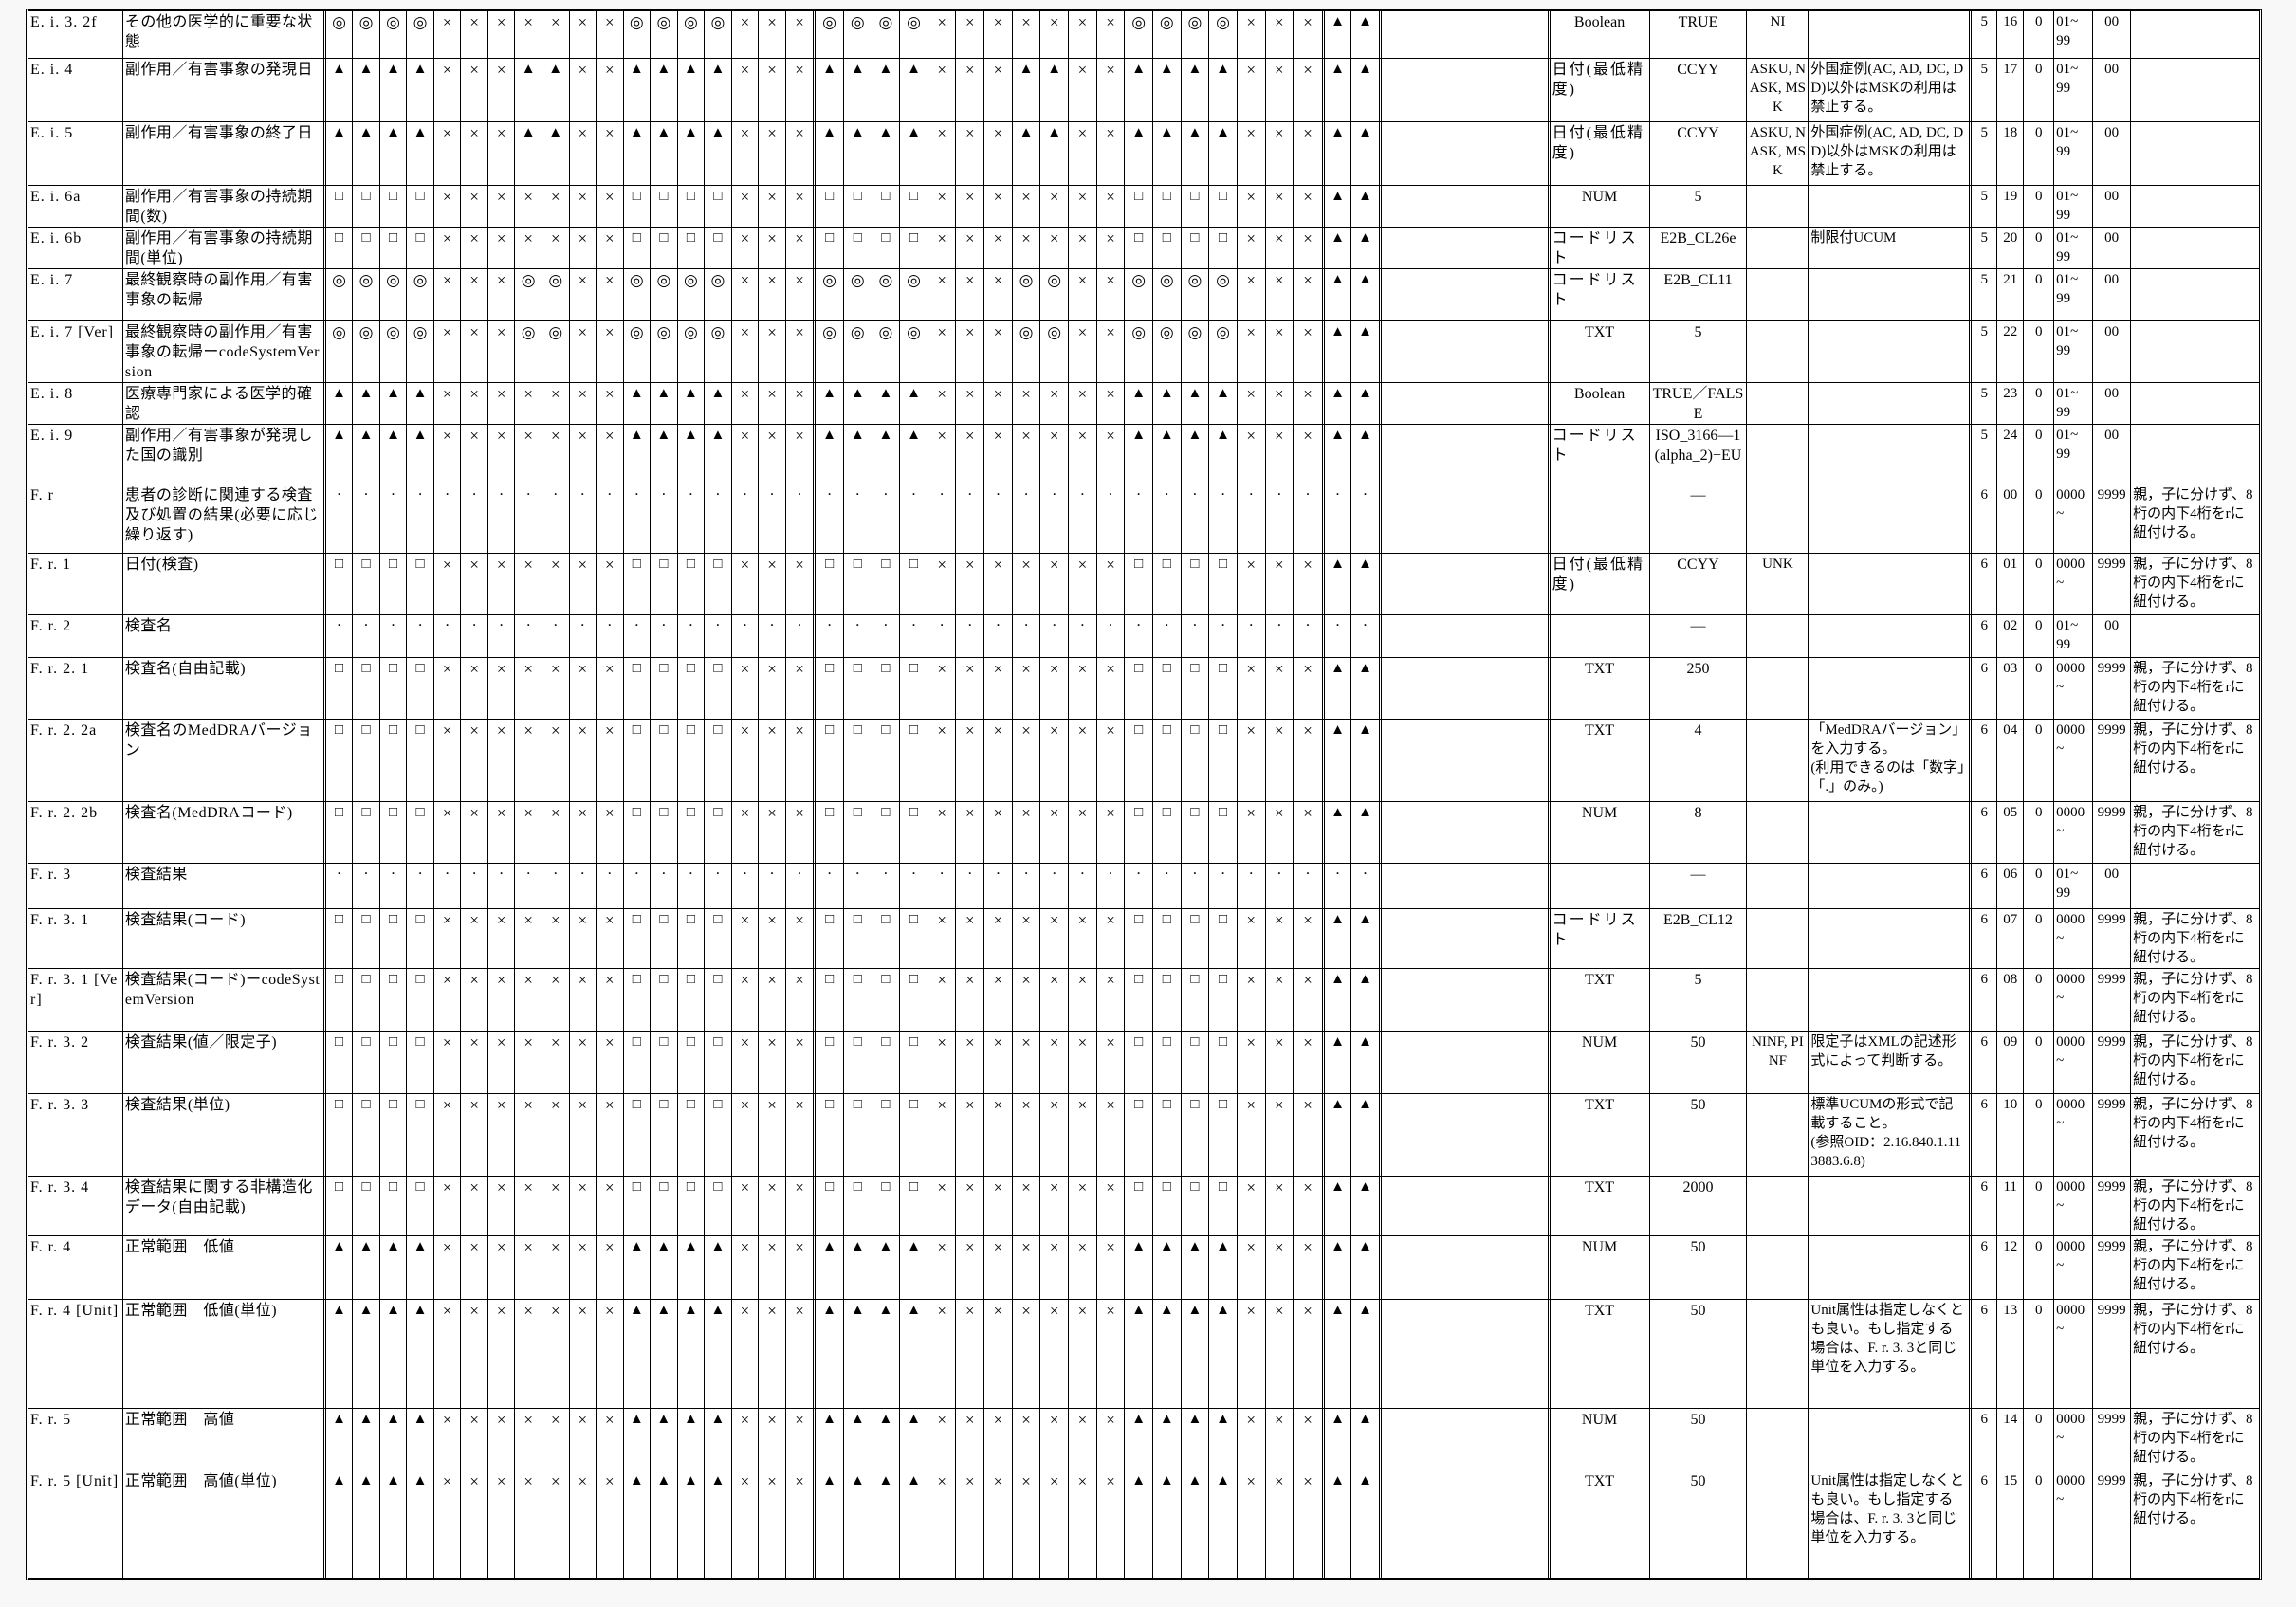  I want to click on remark-cell, so click(1891, 1000).